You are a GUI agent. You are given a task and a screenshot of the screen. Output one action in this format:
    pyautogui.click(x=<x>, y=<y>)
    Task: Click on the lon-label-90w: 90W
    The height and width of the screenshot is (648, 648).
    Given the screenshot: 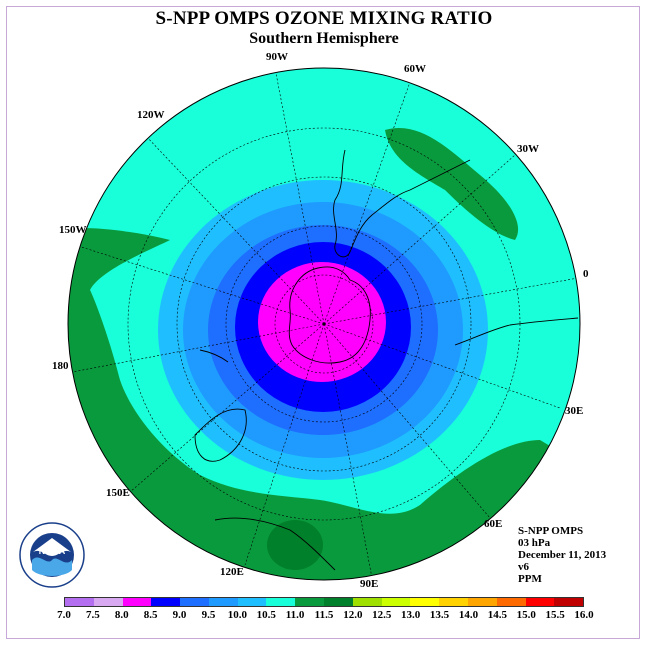 What is the action you would take?
    pyautogui.click(x=277, y=57)
    